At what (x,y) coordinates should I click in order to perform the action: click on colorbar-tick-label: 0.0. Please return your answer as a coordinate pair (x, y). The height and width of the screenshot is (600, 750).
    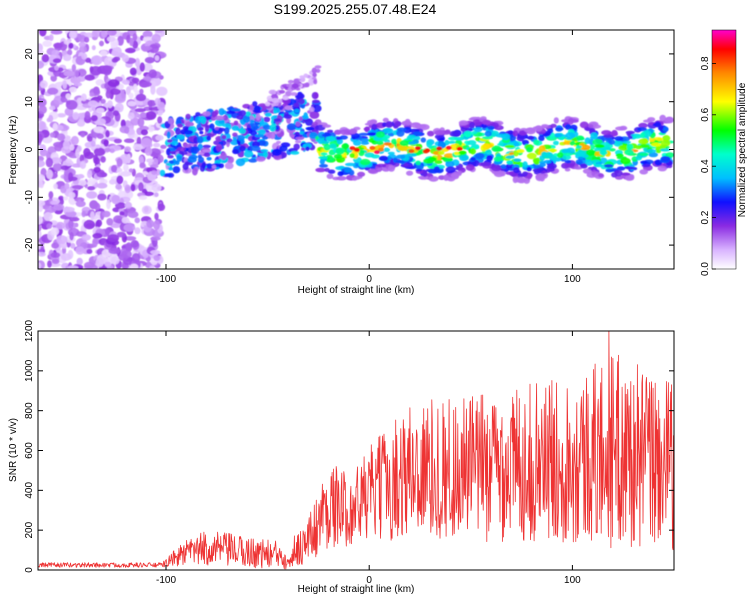
    Looking at the image, I should click on (705, 269).